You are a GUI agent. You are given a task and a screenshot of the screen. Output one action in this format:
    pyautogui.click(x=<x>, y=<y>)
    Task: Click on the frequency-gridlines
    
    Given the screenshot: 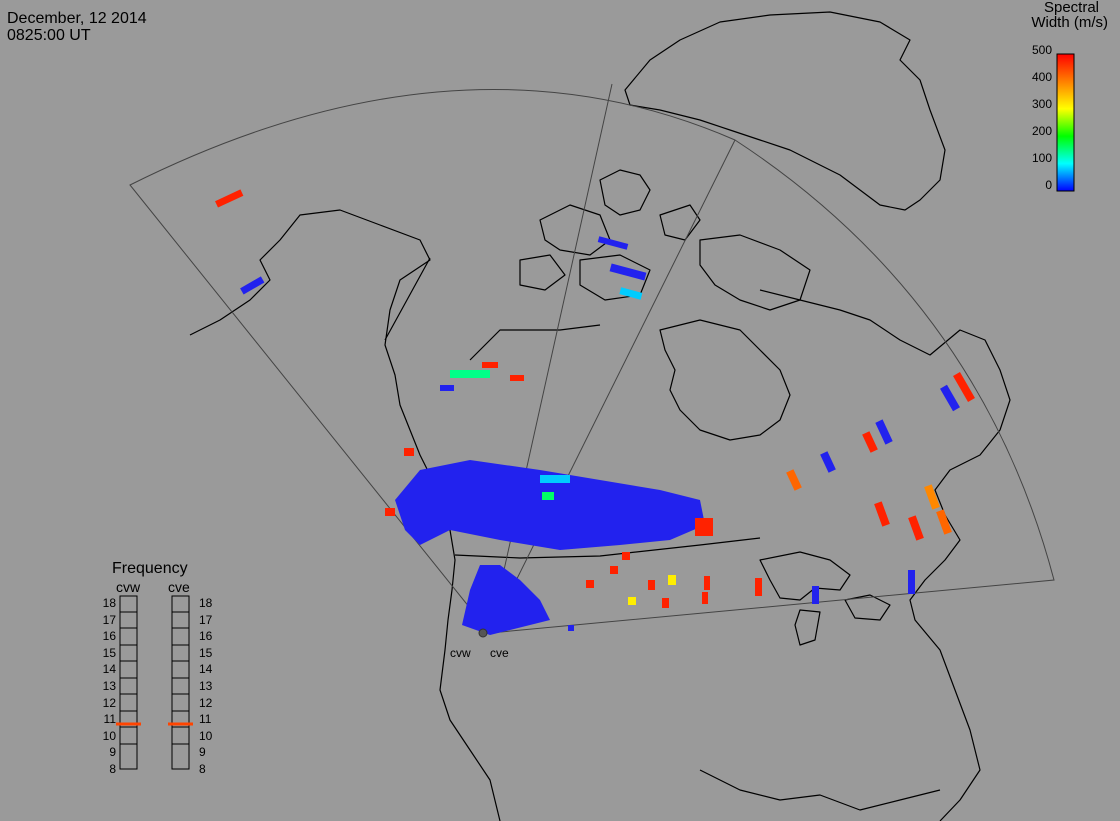 What is the action you would take?
    pyautogui.click(x=154, y=678)
    